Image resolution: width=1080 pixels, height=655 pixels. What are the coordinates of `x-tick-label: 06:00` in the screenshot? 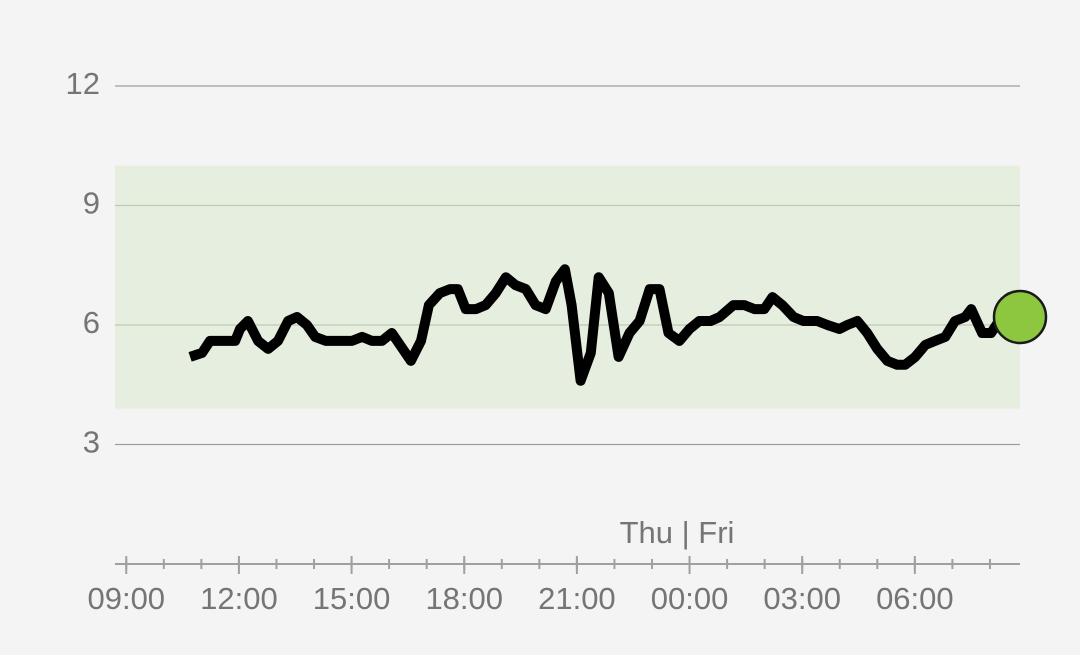 It's located at (915, 598).